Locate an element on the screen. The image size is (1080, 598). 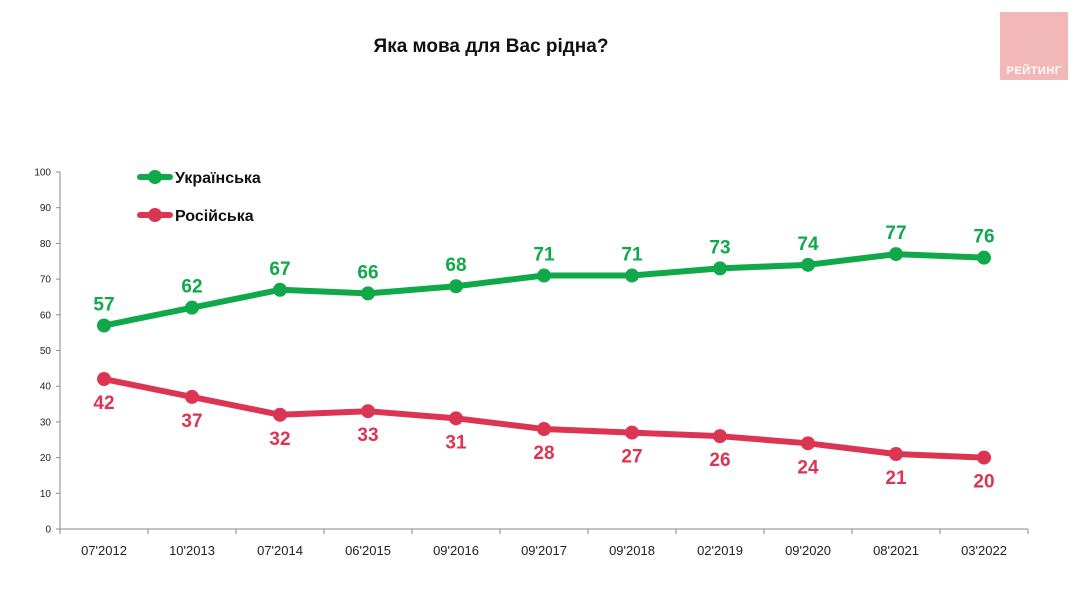
x-tick-label: 03'2022 is located at coordinates (984, 550).